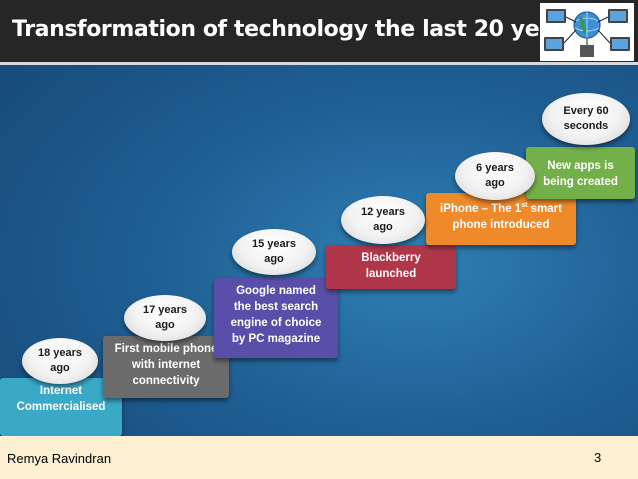 Image resolution: width=638 pixels, height=479 pixels. Describe the element at coordinates (59, 458) in the screenshot. I see `footer-author: Remya Ravindran` at that location.